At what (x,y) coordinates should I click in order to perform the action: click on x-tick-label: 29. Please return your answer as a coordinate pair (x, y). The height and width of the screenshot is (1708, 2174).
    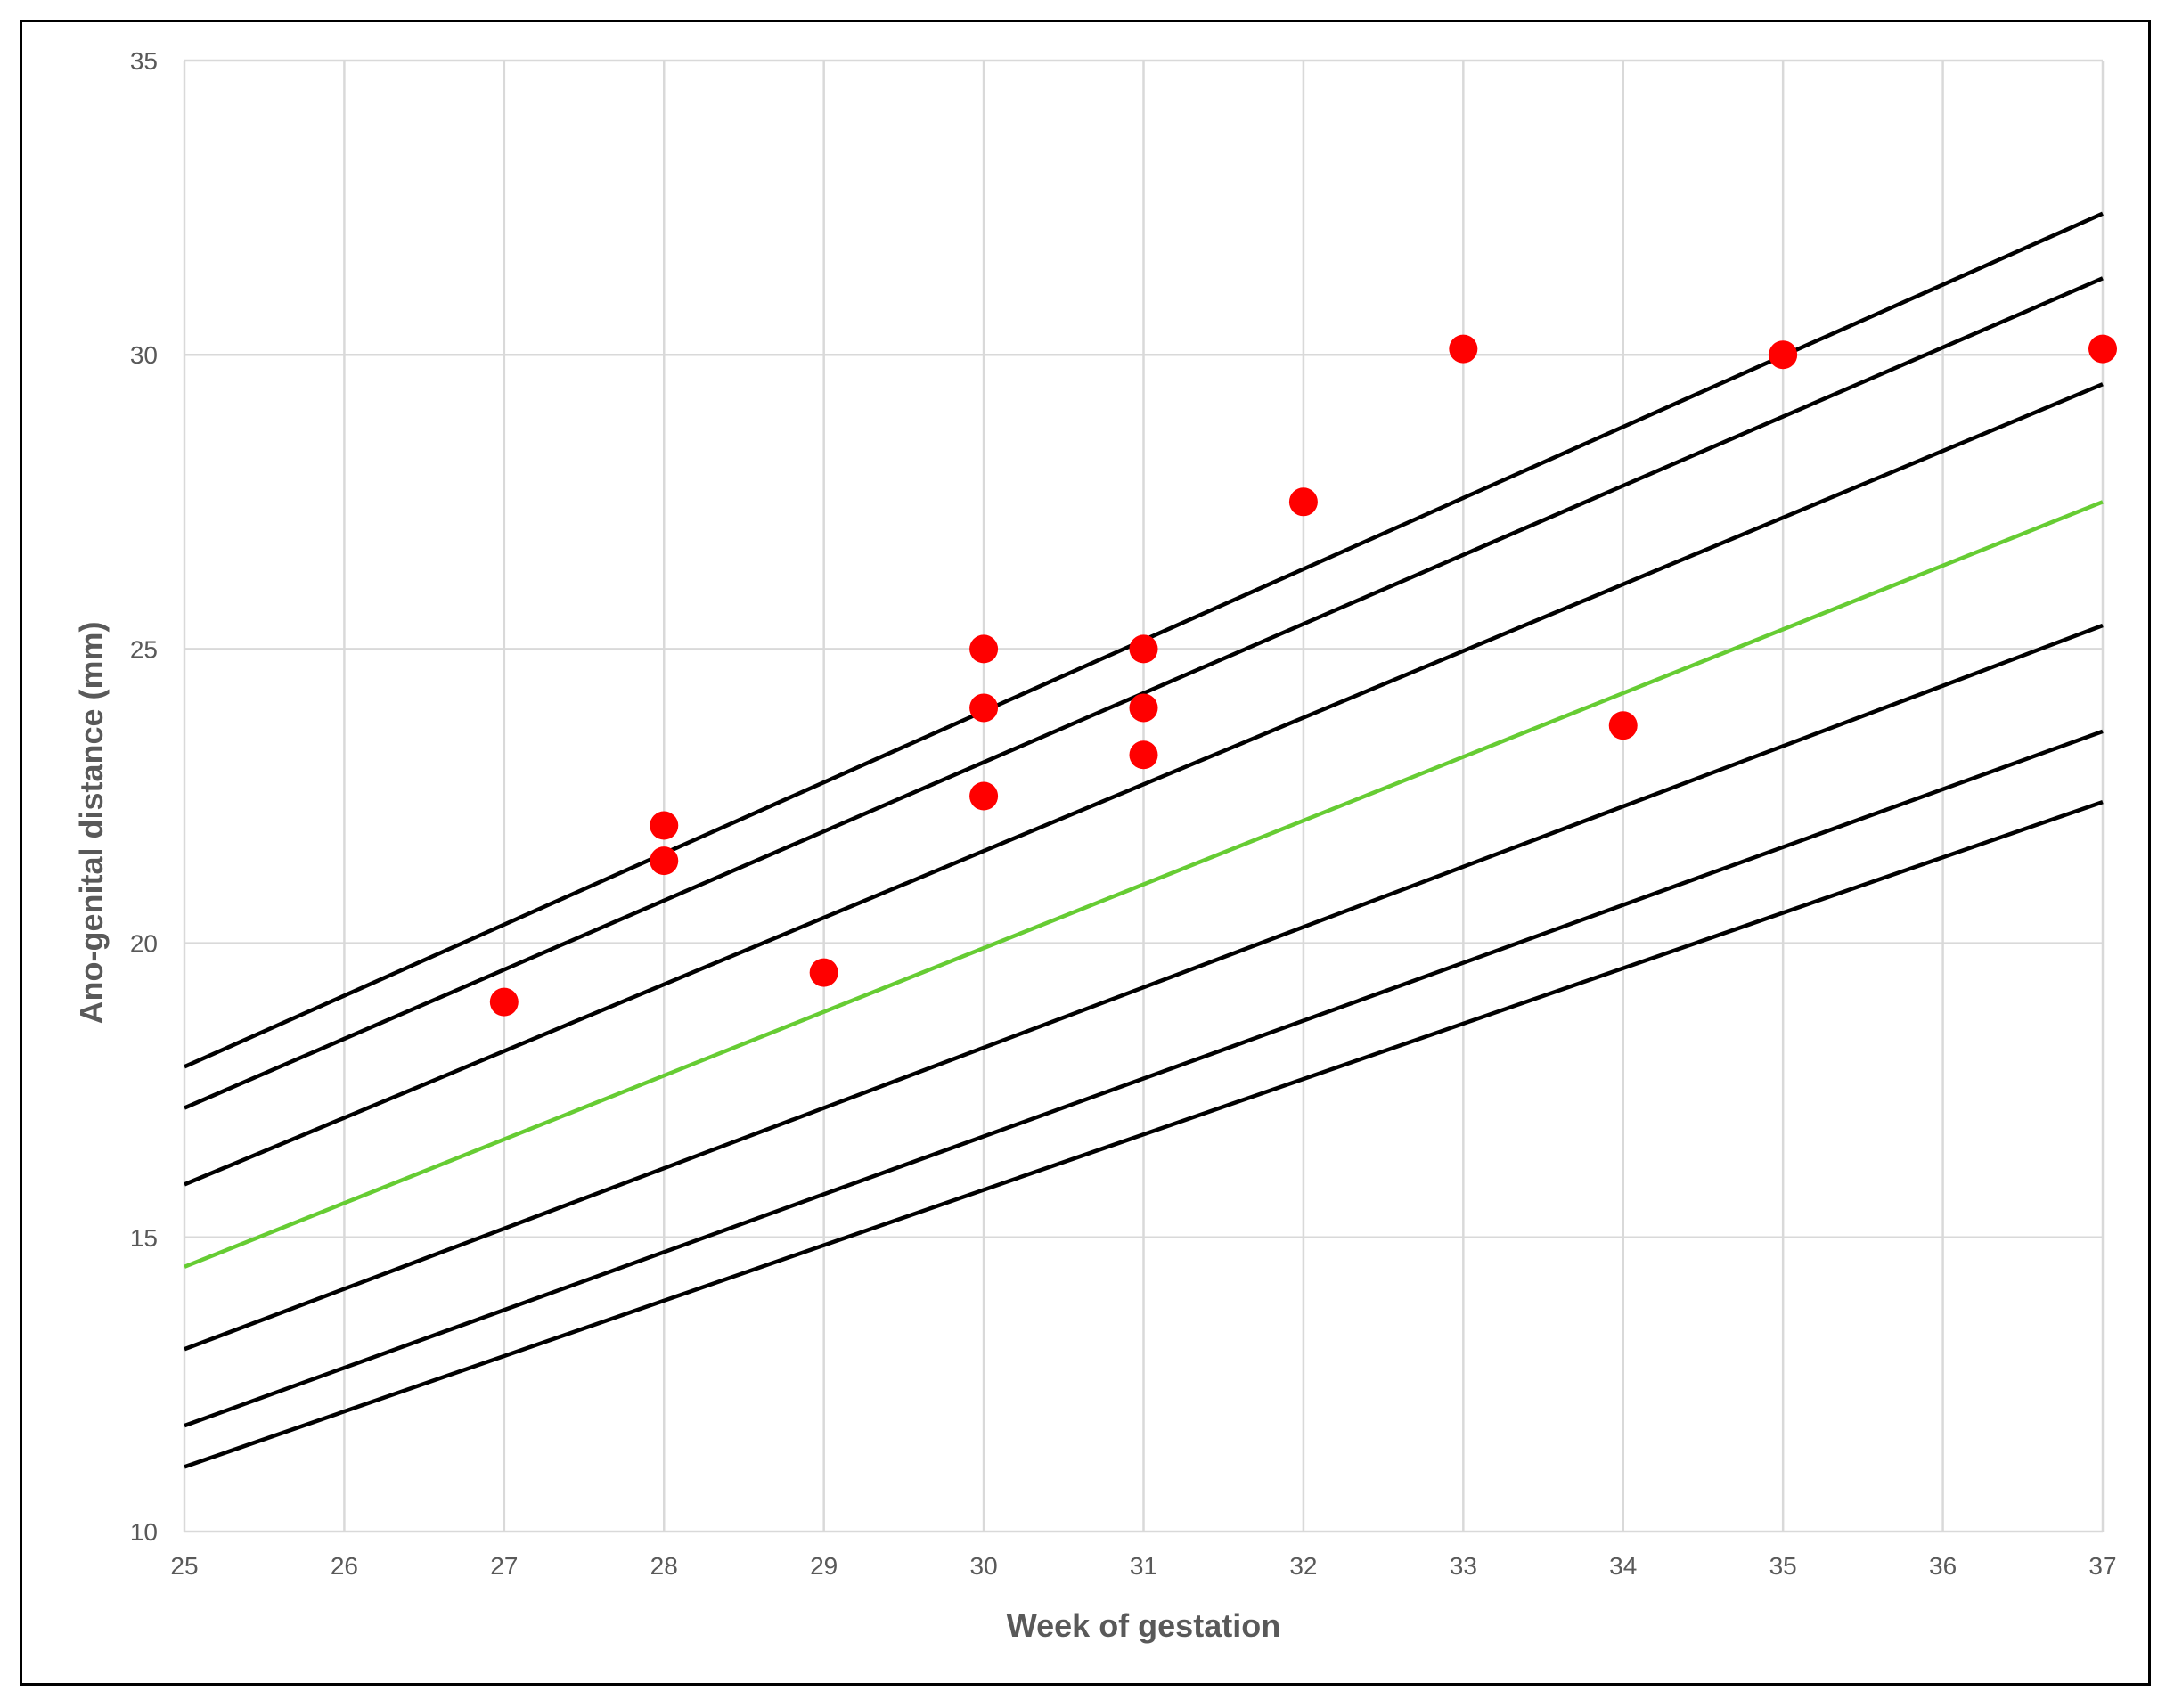
    Looking at the image, I should click on (824, 1566).